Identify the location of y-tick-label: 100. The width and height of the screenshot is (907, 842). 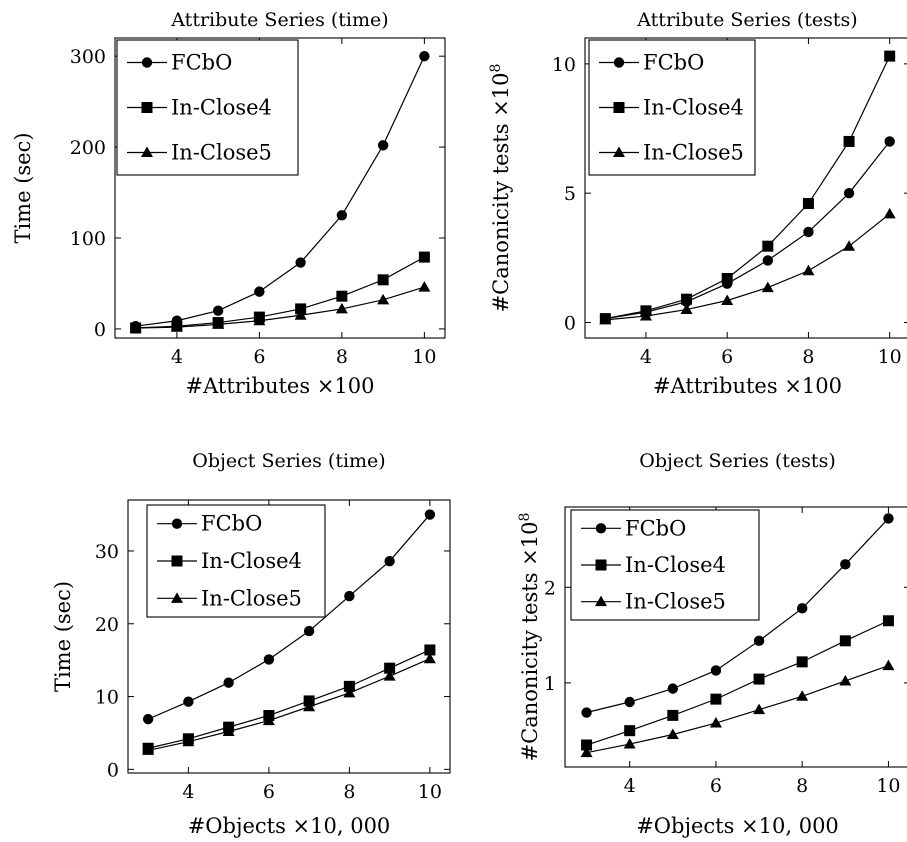
(88, 239).